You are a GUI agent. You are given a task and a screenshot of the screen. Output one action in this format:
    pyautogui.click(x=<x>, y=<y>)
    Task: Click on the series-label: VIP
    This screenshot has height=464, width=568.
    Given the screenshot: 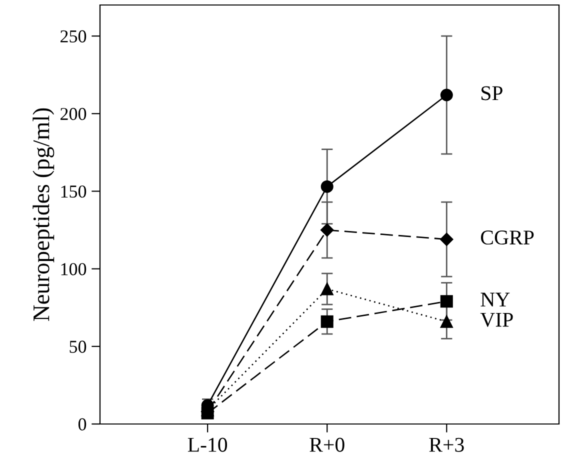 What is the action you would take?
    pyautogui.click(x=496, y=319)
    